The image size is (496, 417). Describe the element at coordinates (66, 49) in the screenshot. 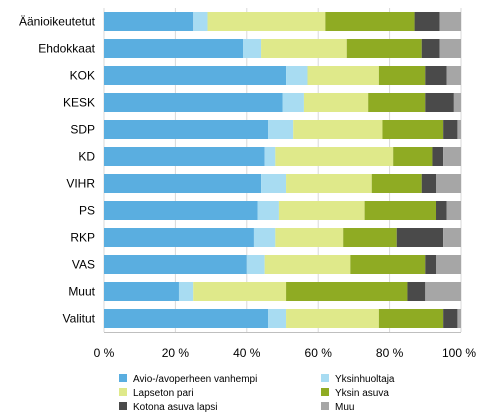

I see `category-label: Ehdokkaat` at that location.